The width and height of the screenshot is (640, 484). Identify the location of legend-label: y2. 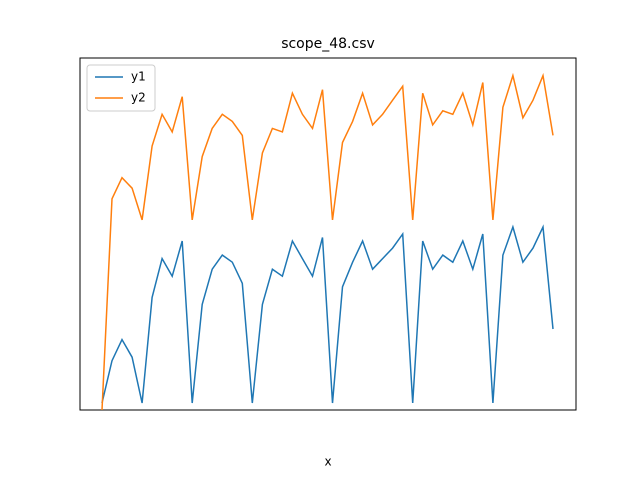
(138, 98).